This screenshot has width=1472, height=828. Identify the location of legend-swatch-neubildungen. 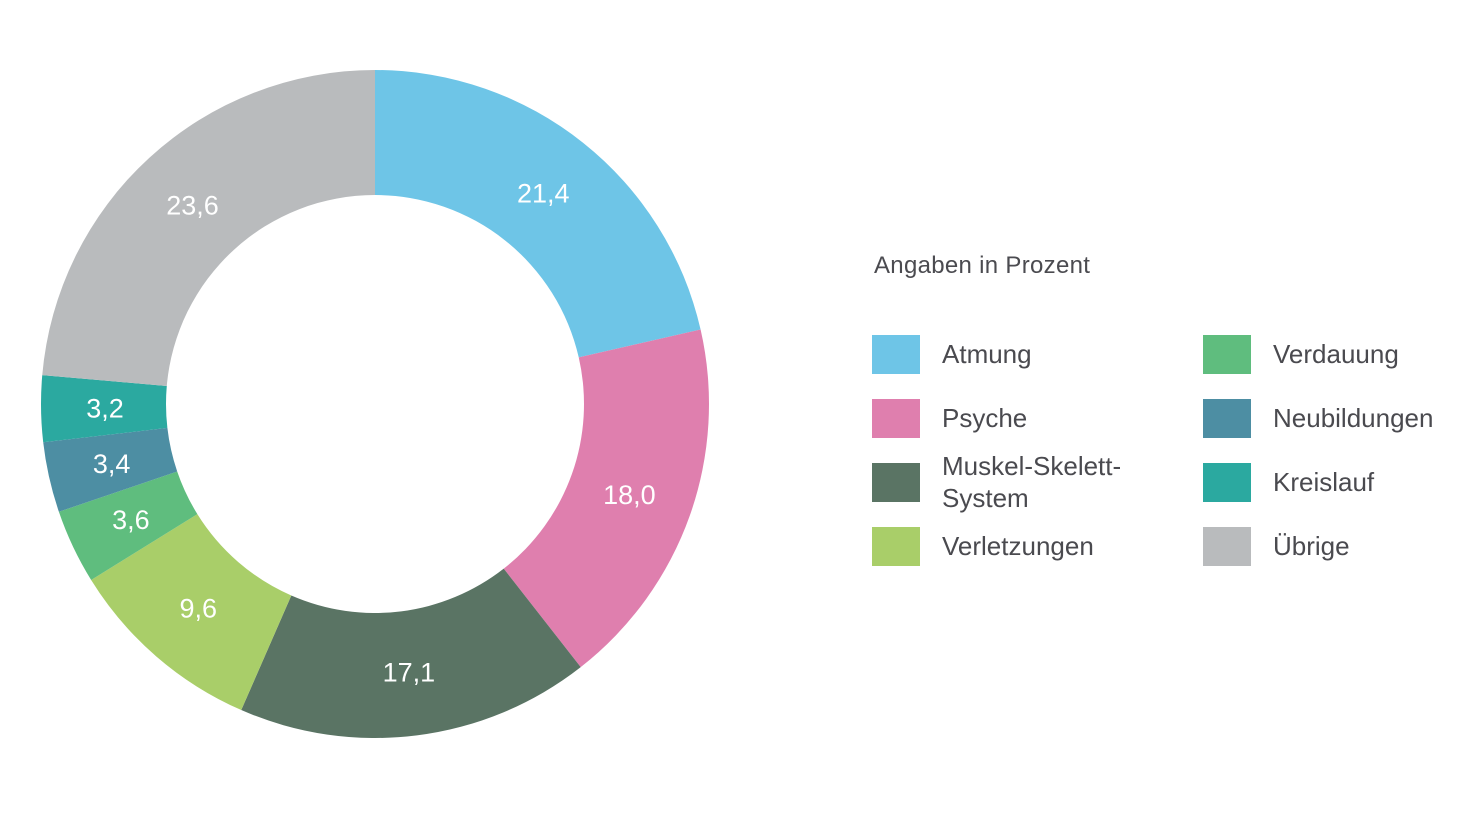
(1227, 418).